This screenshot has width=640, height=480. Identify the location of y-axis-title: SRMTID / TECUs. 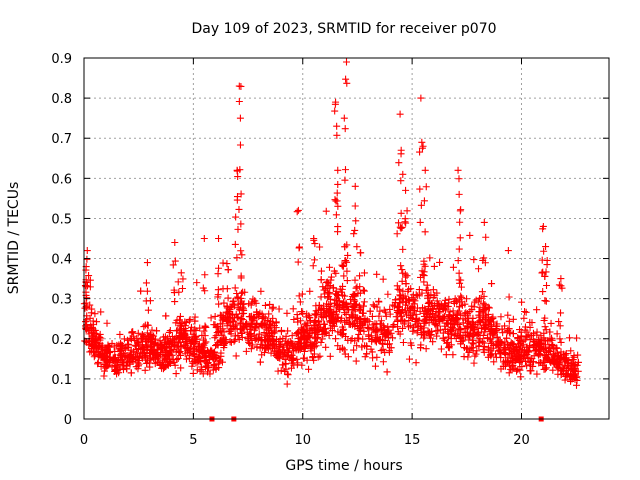
(14, 238).